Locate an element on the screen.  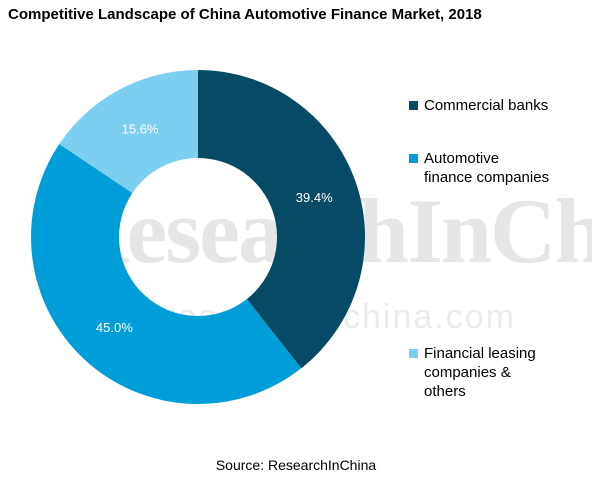
legend-item-3: Financial leasing companies & others is located at coordinates (496, 372).